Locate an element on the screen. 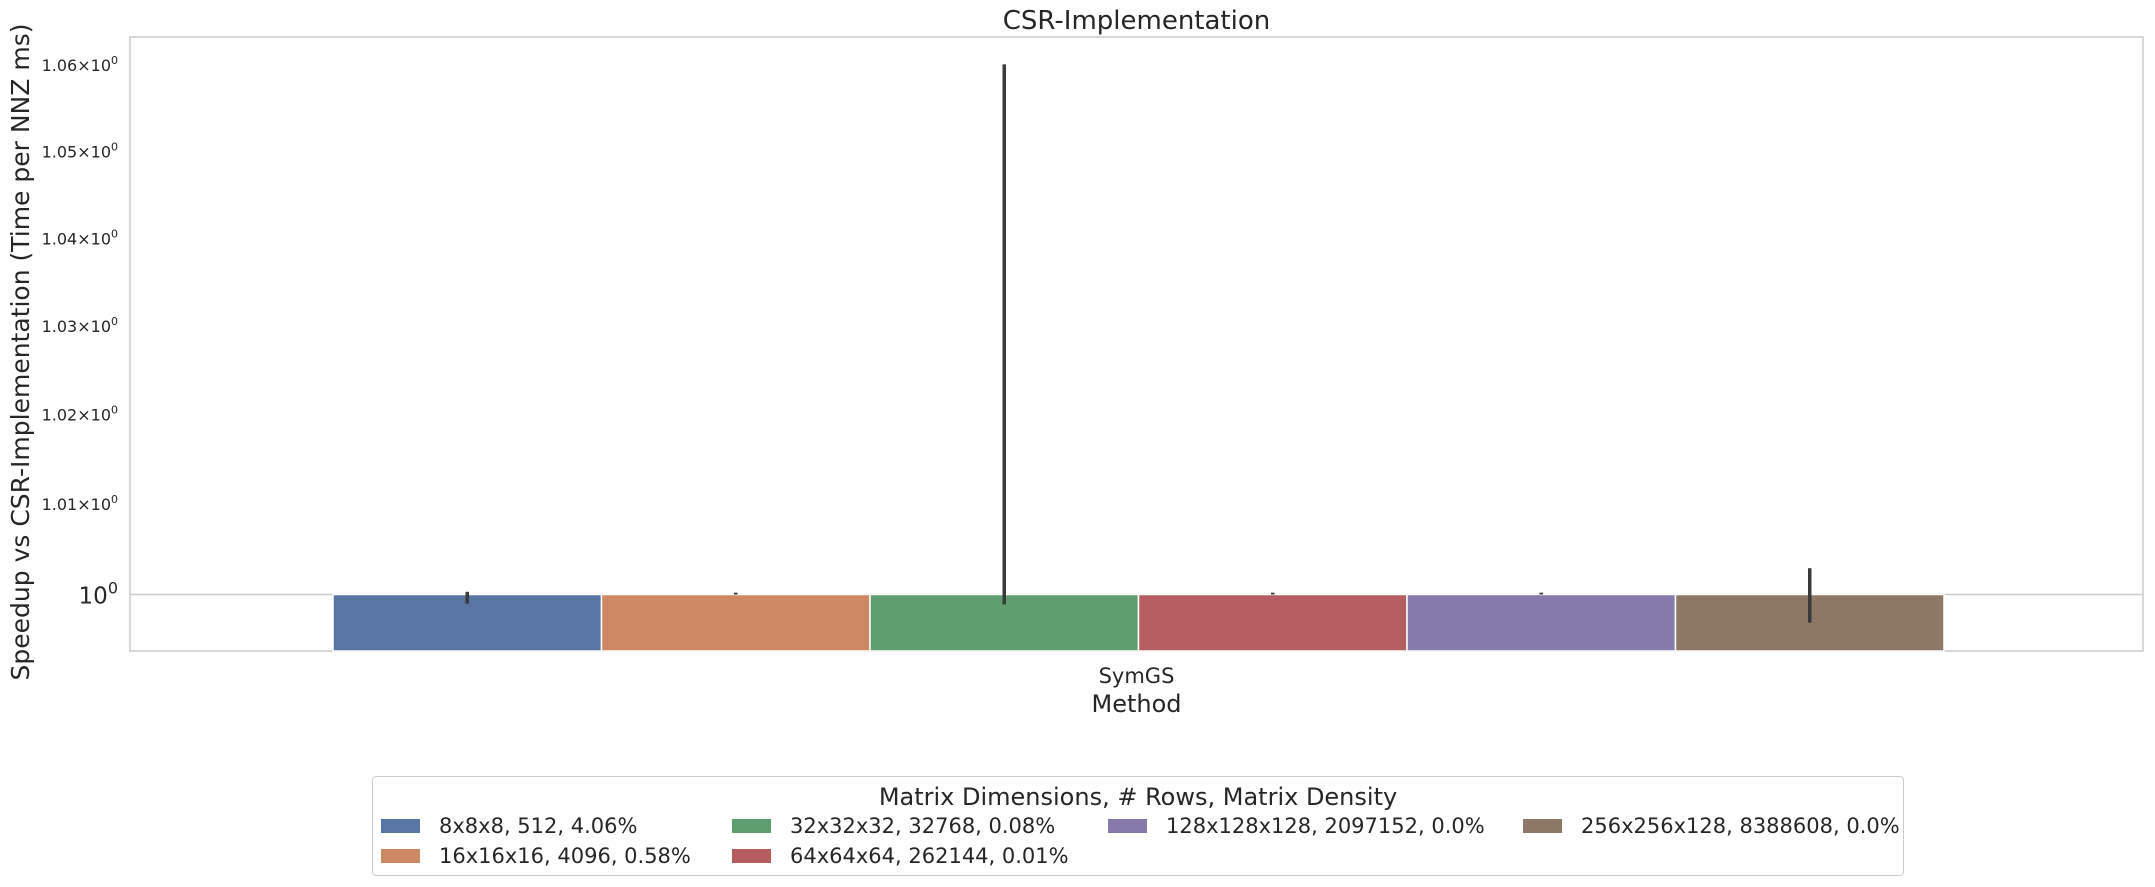 Image resolution: width=2155 pixels, height=887 pixels. legend-item: 128x128x128, 2097152, 0.0% is located at coordinates (1296, 826).